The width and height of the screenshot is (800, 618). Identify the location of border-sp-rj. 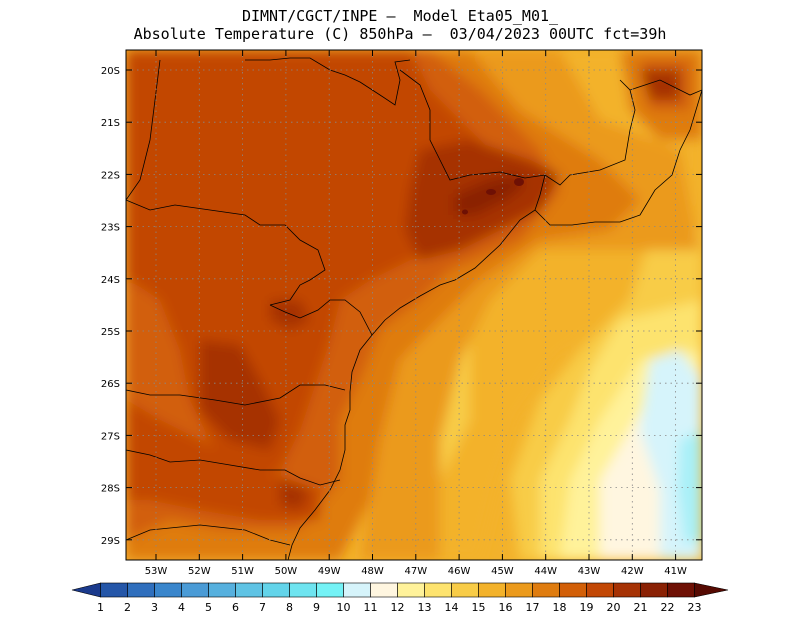
(540, 192).